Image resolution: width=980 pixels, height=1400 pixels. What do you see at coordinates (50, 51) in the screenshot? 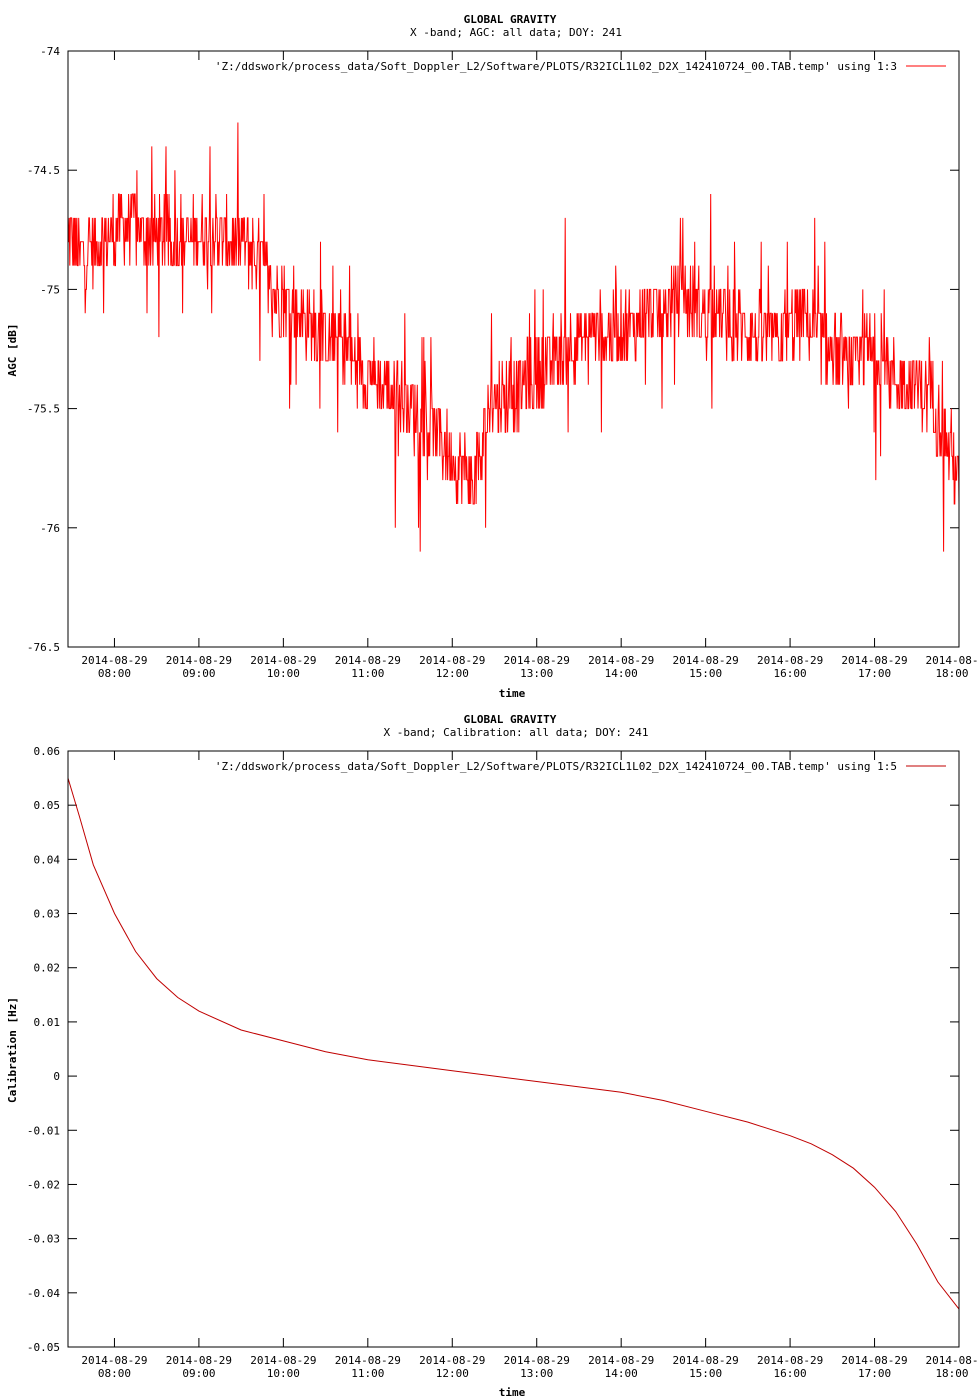
I see `agc-y-tick-label: -74` at bounding box center [50, 51].